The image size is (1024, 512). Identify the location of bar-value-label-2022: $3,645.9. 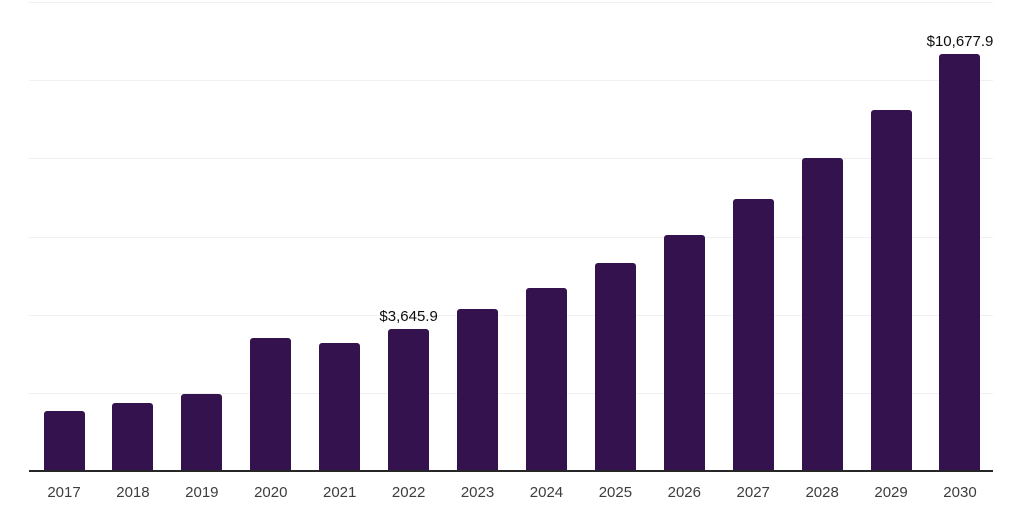
(408, 316).